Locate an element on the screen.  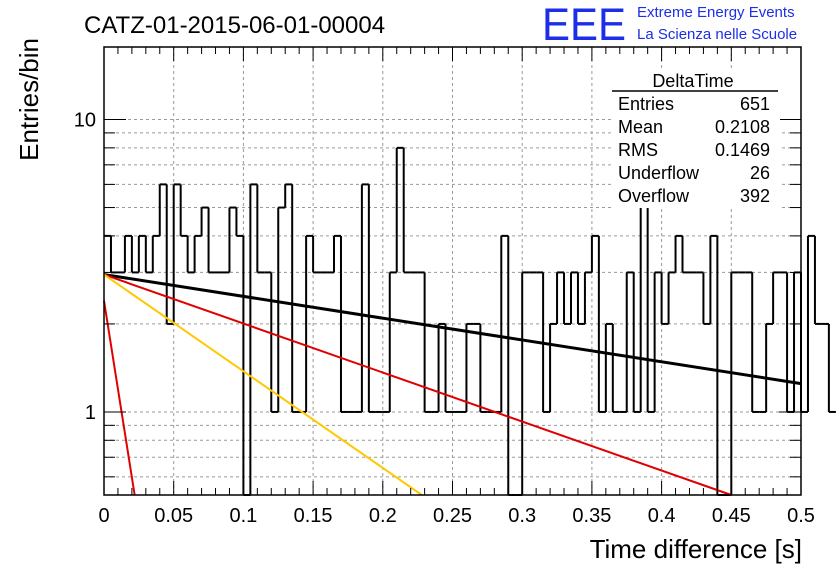
stats-row-value: 26 is located at coordinates (760, 173).